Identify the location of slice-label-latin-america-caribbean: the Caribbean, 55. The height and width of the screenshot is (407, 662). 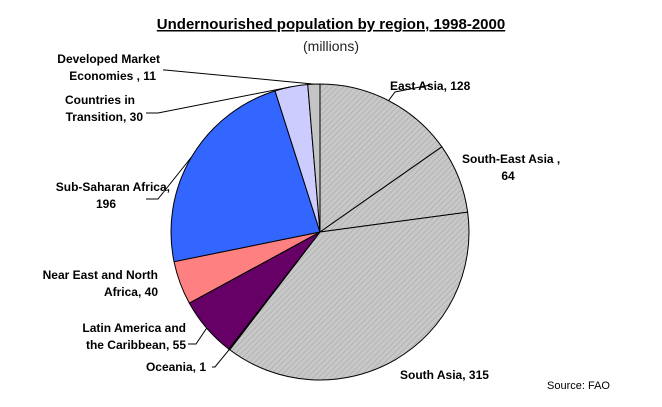
(136, 345).